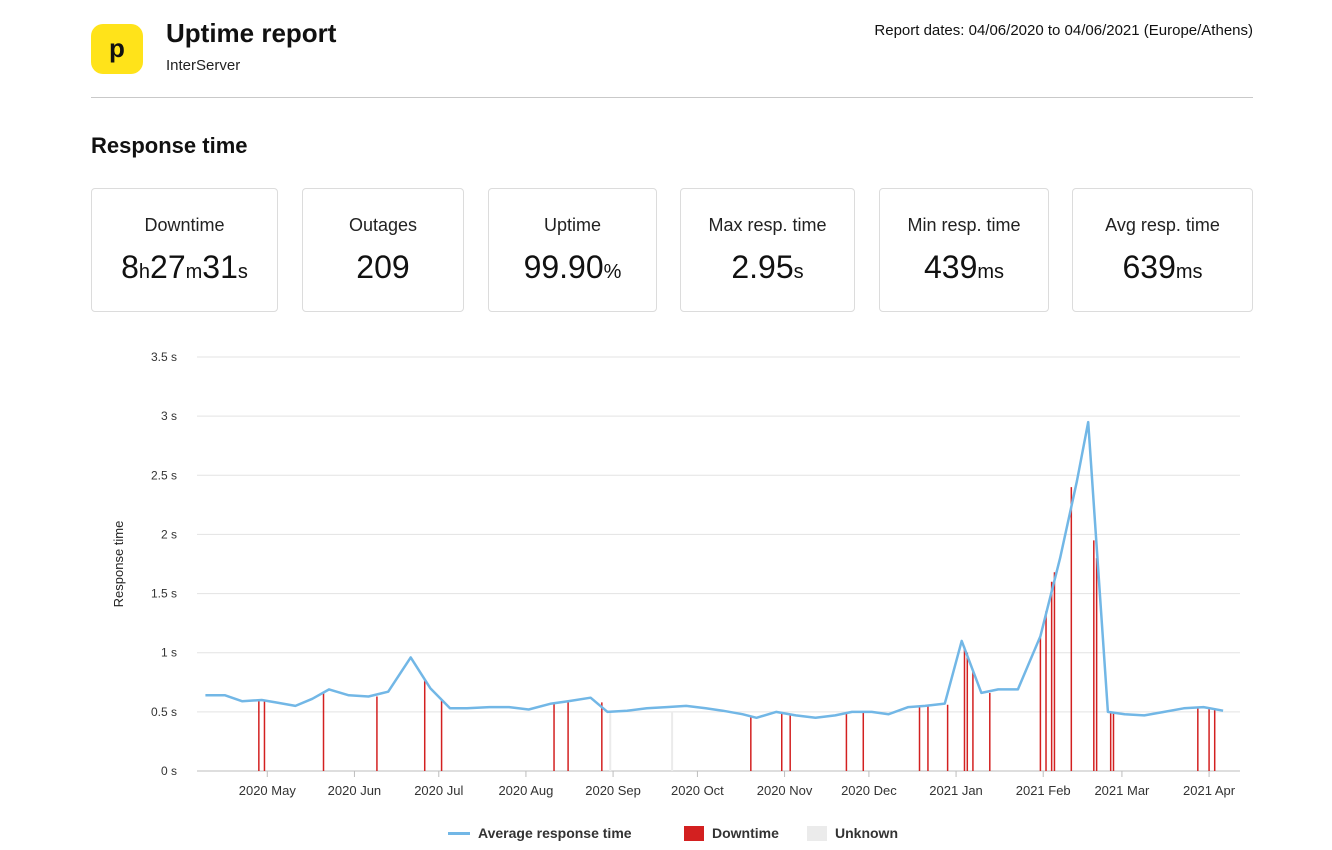  I want to click on report-title: Uptime report, so click(251, 33).